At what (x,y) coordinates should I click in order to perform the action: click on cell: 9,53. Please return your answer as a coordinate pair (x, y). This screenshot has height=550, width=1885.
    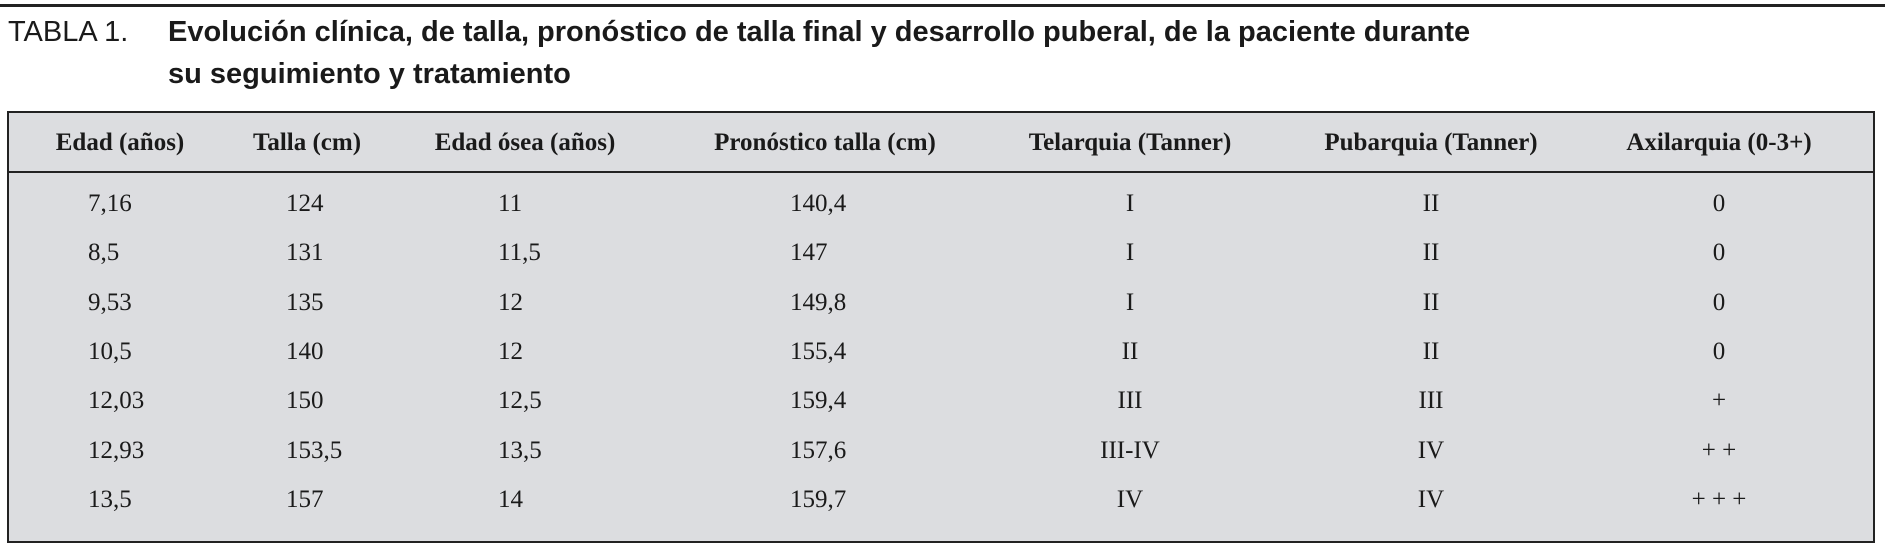
    Looking at the image, I should click on (110, 302).